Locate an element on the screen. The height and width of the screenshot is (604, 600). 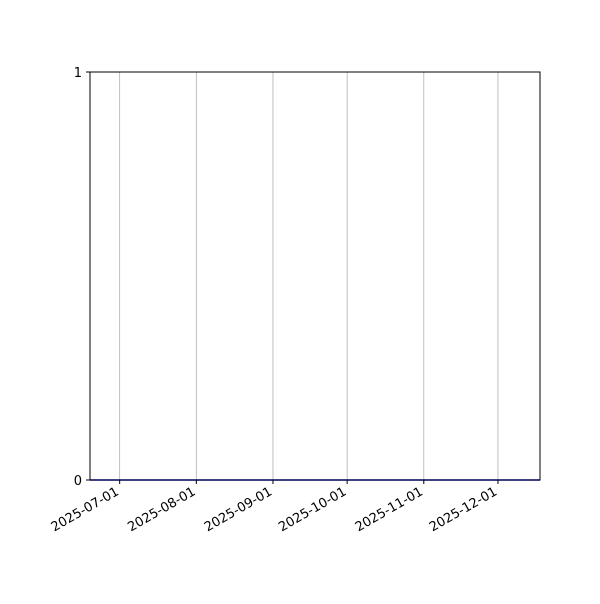
x-tick-label: 2025-11-01 is located at coordinates (389, 509).